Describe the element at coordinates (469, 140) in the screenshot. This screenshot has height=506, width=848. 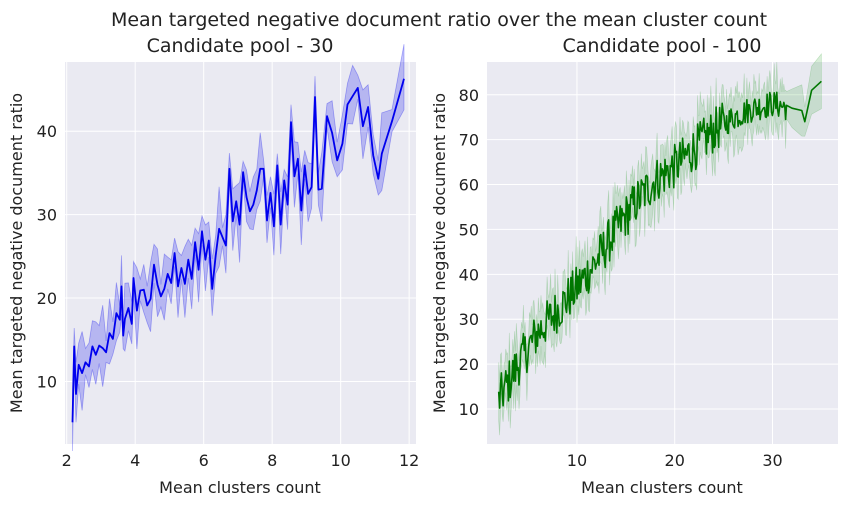
I see `y-tick-label: 70` at that location.